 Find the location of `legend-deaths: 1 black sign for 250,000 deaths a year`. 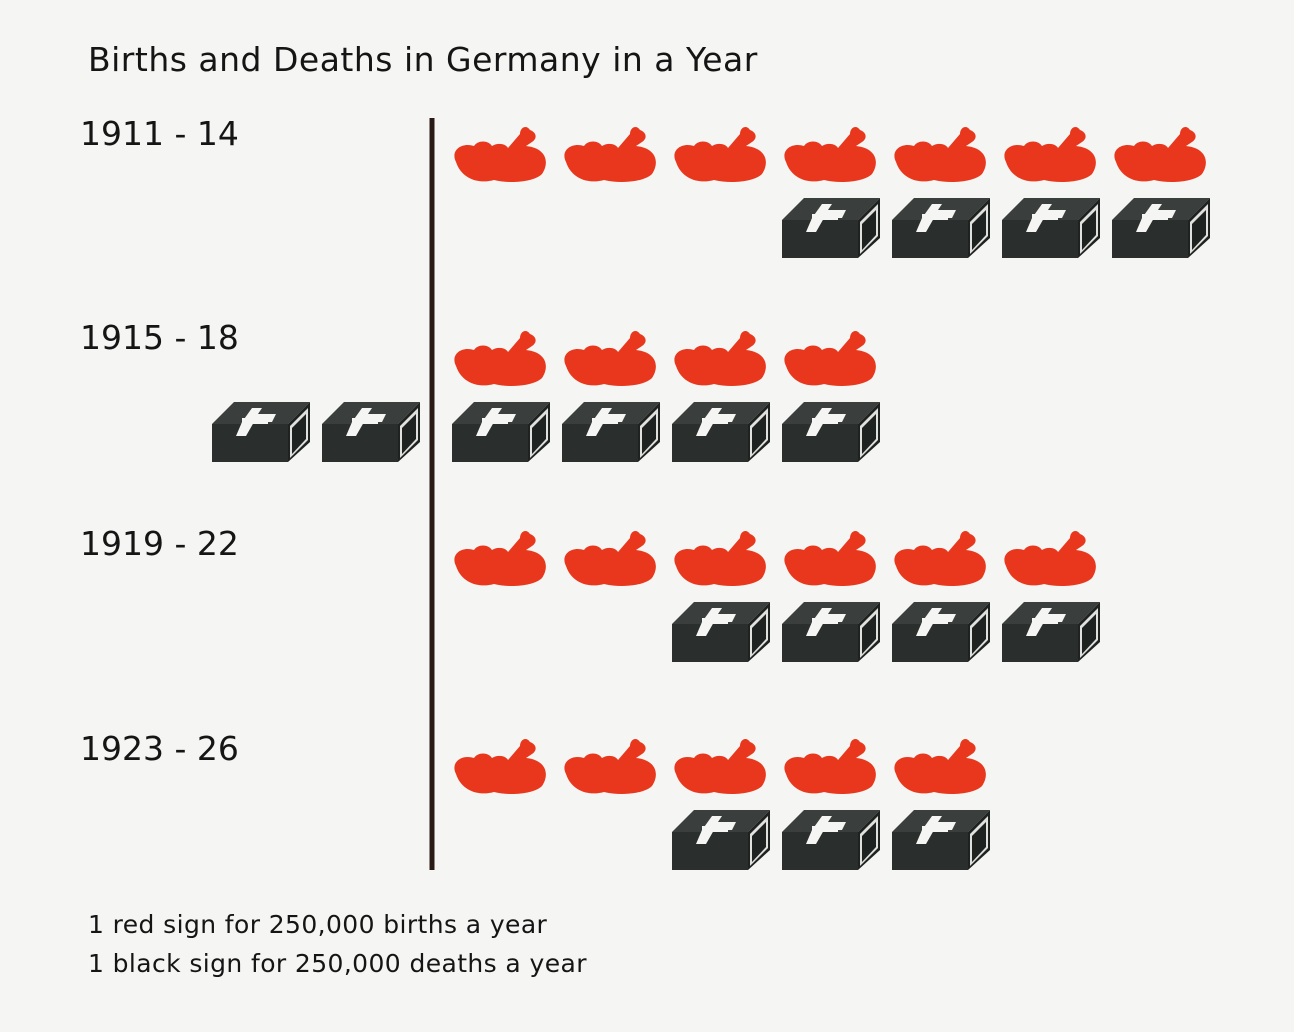

legend-deaths: 1 black sign for 250,000 deaths a year is located at coordinates (337, 963).